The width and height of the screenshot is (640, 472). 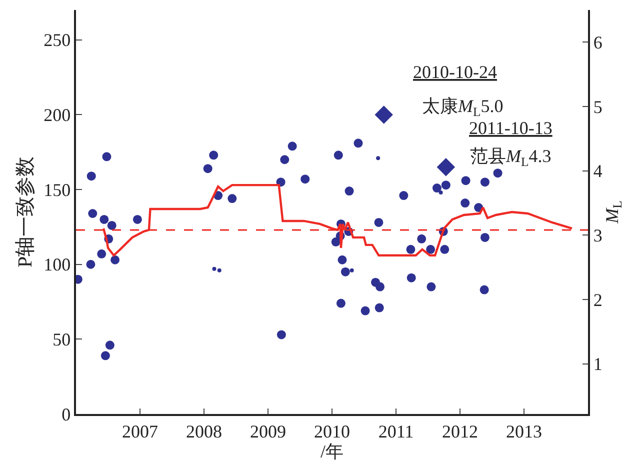 I want to click on x-tick-label: 2009, so click(x=268, y=431).